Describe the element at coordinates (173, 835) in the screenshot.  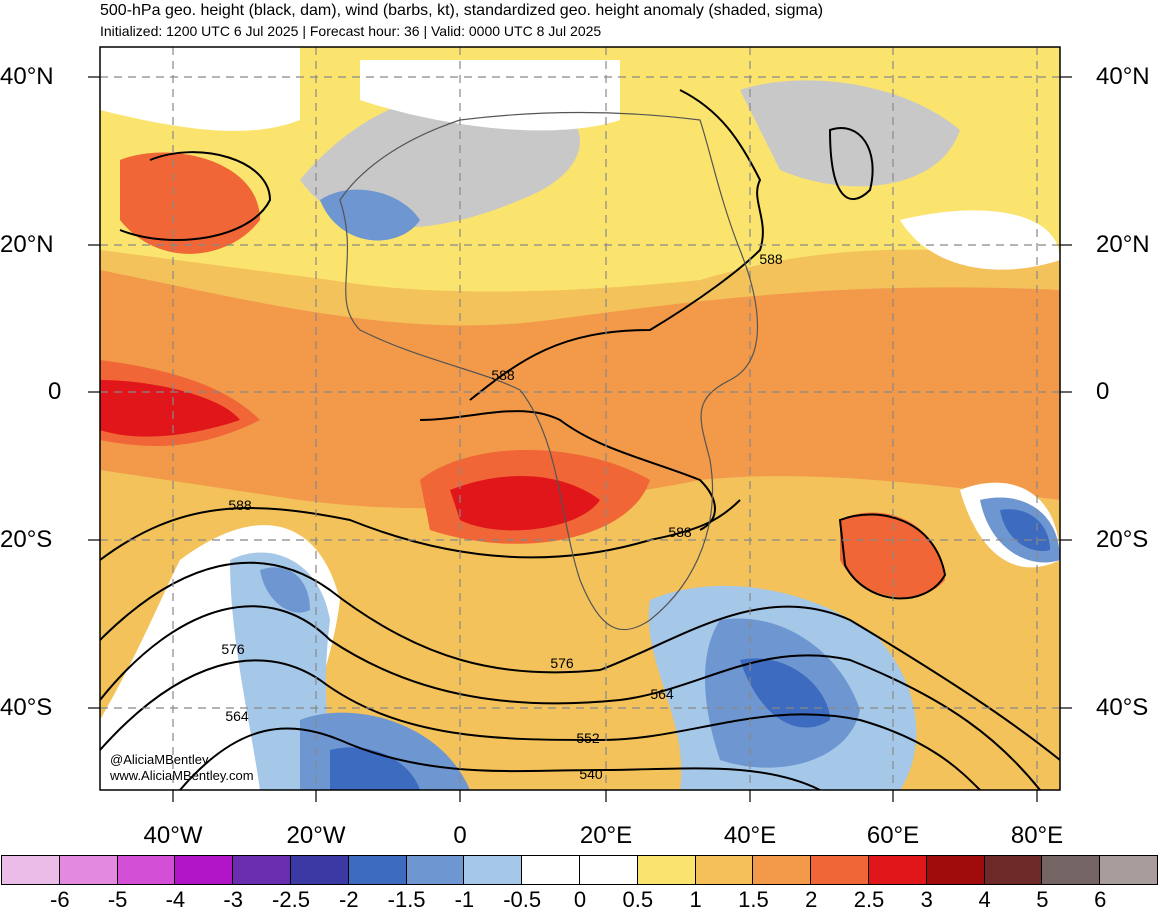
I see `lon-label: 40°W` at that location.